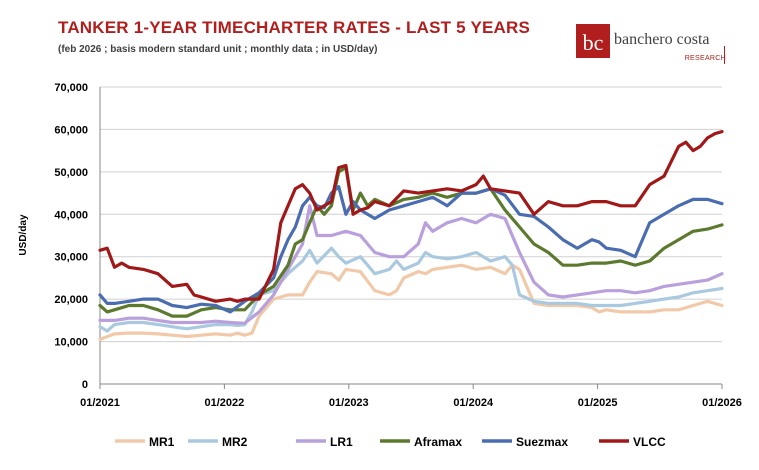 The height and width of the screenshot is (470, 759). I want to click on x-tick-label: 01/2025, so click(598, 403).